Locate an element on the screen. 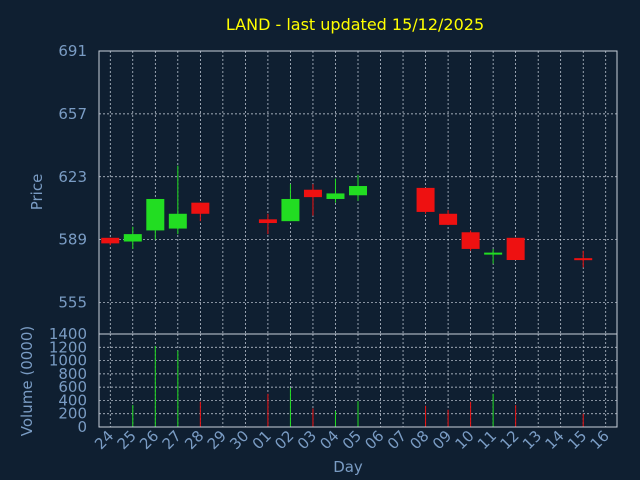  chart-title: LAND - last updated 15/12/2025 is located at coordinates (355, 24).